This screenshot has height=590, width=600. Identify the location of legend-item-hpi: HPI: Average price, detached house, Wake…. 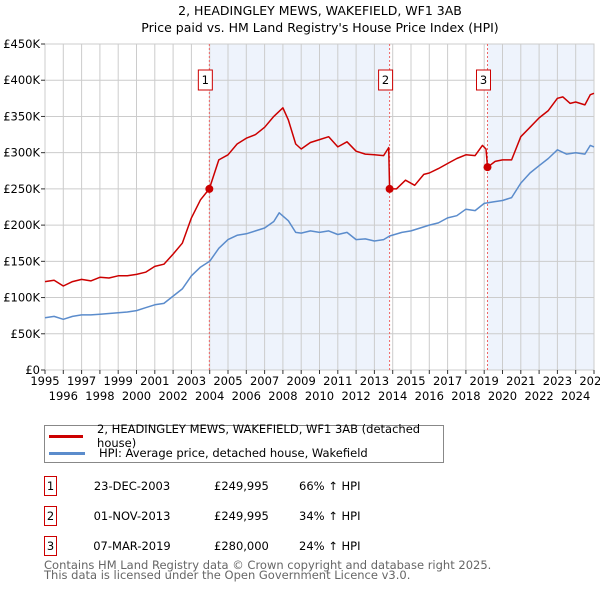
(206, 453).